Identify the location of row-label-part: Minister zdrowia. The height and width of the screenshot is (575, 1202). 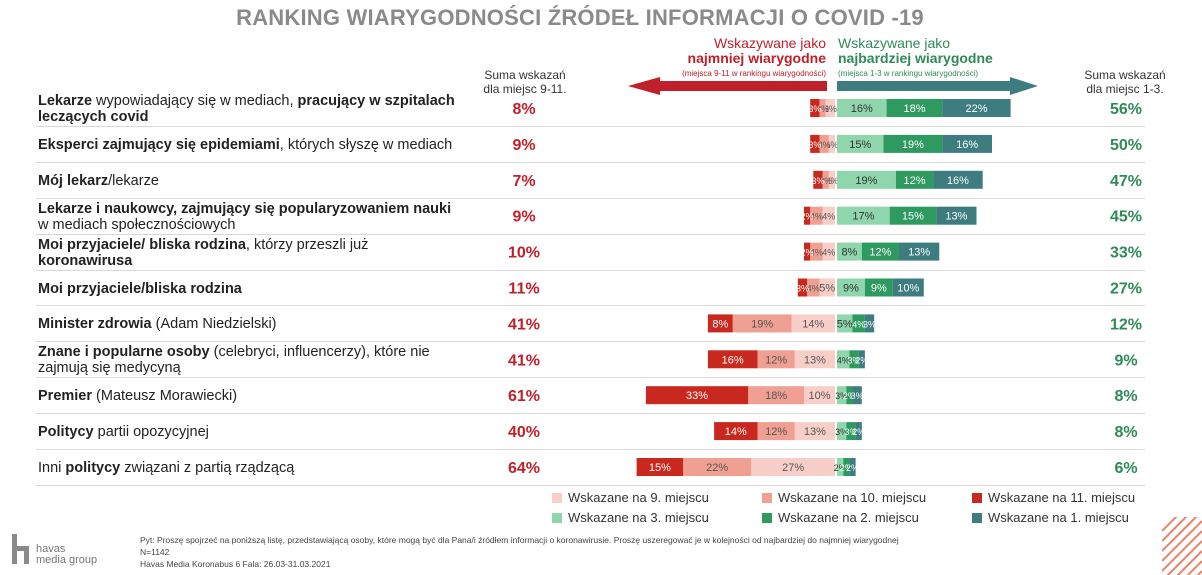
(95, 324).